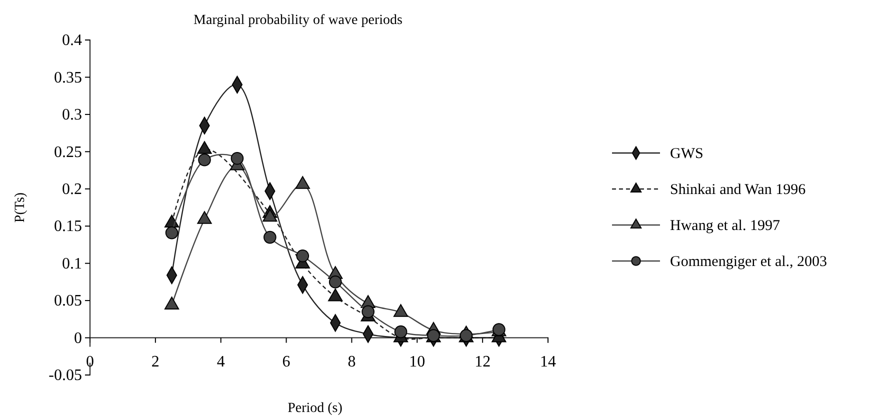 This screenshot has height=419, width=889. Describe the element at coordinates (298, 20) in the screenshot. I see `chart-title: Marginal probability of wave periods` at that location.